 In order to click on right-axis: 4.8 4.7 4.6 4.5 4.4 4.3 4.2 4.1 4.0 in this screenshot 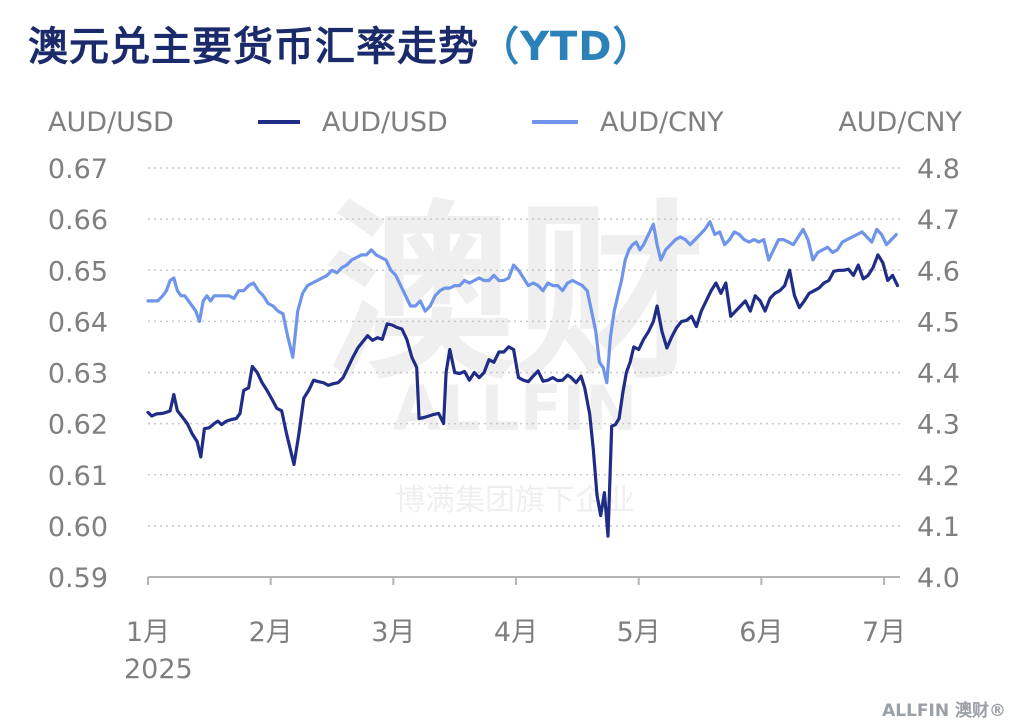, I will do `click(938, 374)`.